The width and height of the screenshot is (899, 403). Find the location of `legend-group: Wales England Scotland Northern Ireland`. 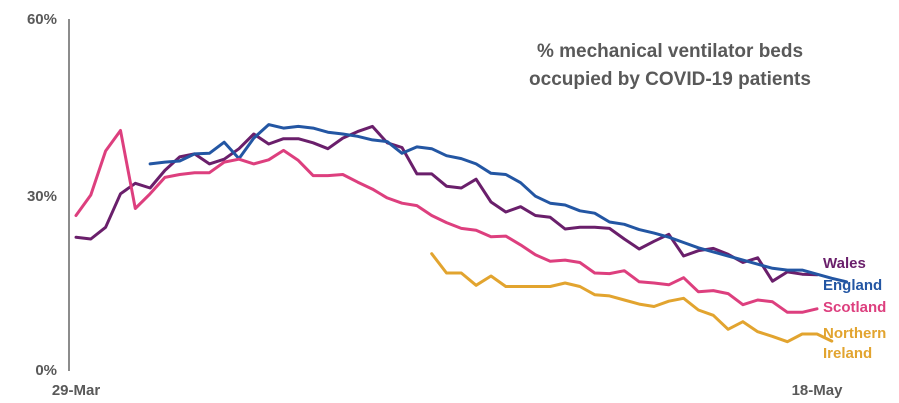

legend-group: Wales England Scotland Northern Ireland is located at coordinates (854, 308).